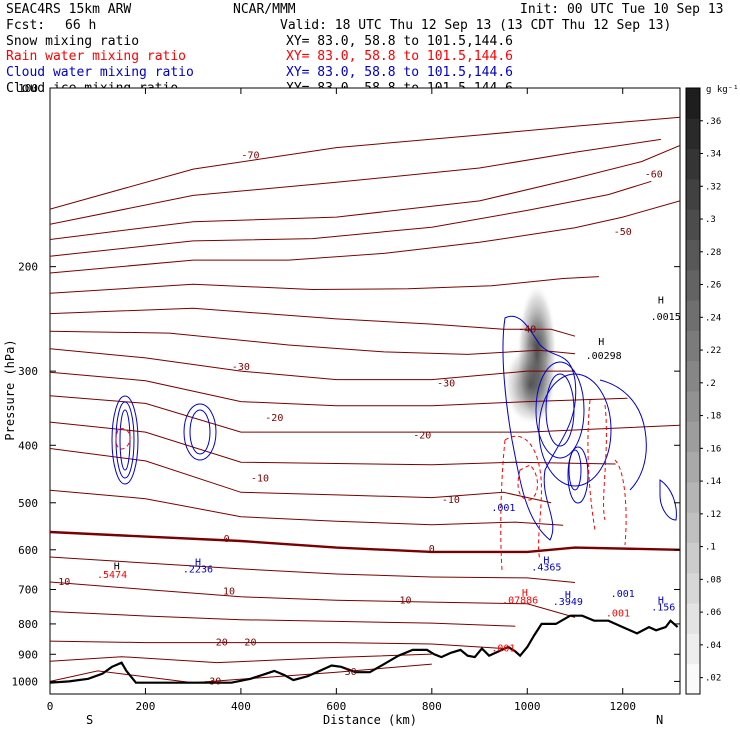 This screenshot has width=740, height=740. What do you see at coordinates (250, 643) in the screenshot?
I see `isotherm-label: 20` at bounding box center [250, 643].